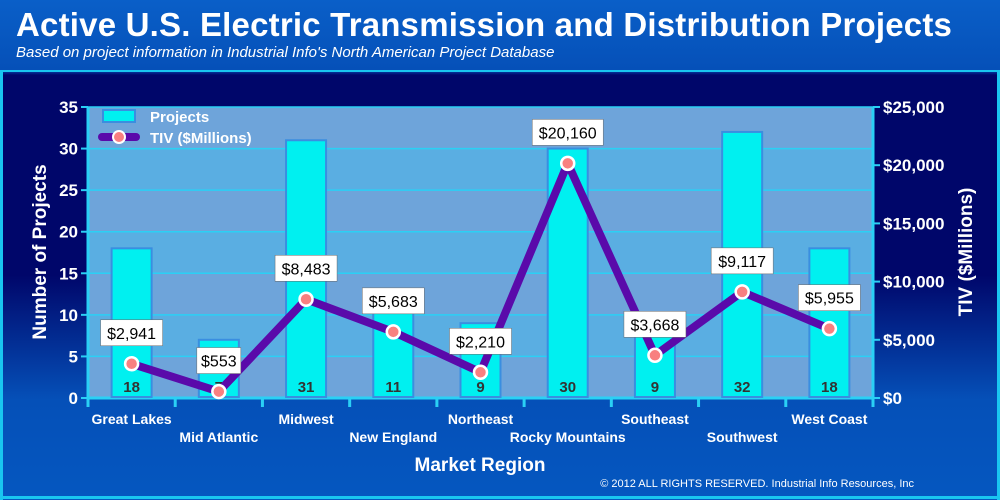  What do you see at coordinates (201, 138) in the screenshot?
I see `legend-label: TIV ($Millions)` at bounding box center [201, 138].